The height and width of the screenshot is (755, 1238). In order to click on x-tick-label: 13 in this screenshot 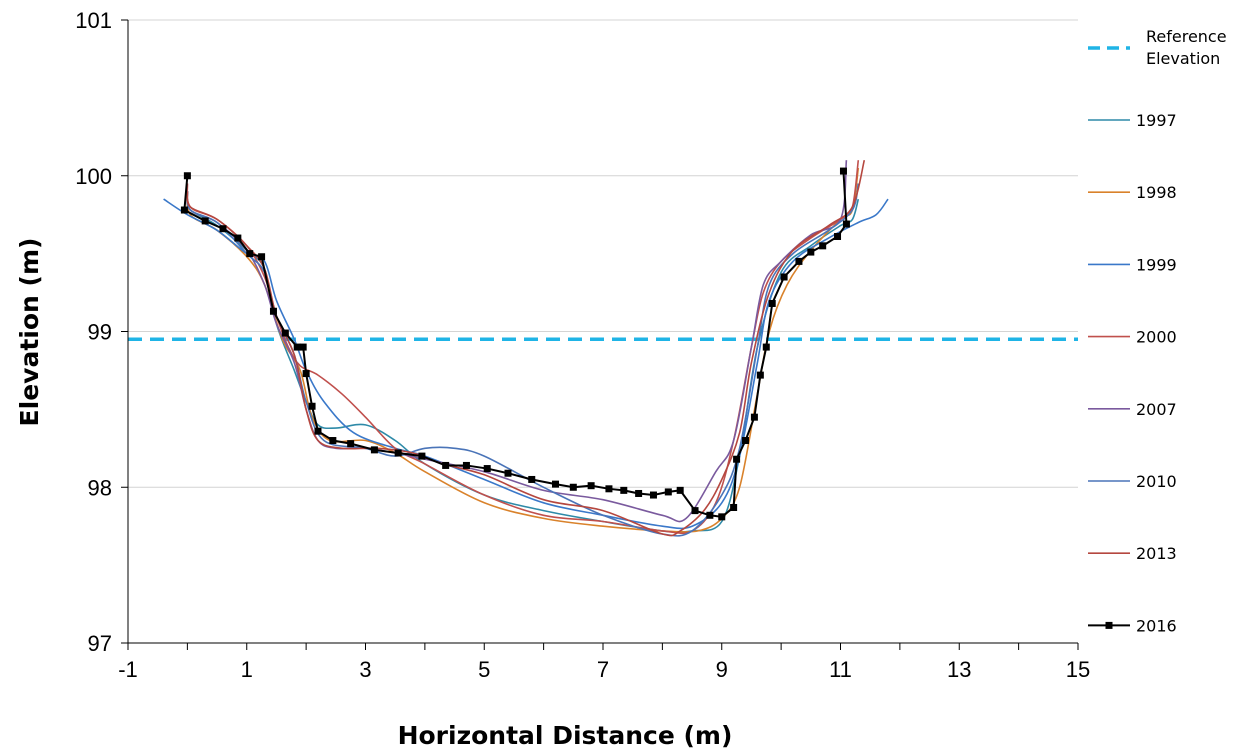, I will do `click(959, 669)`.